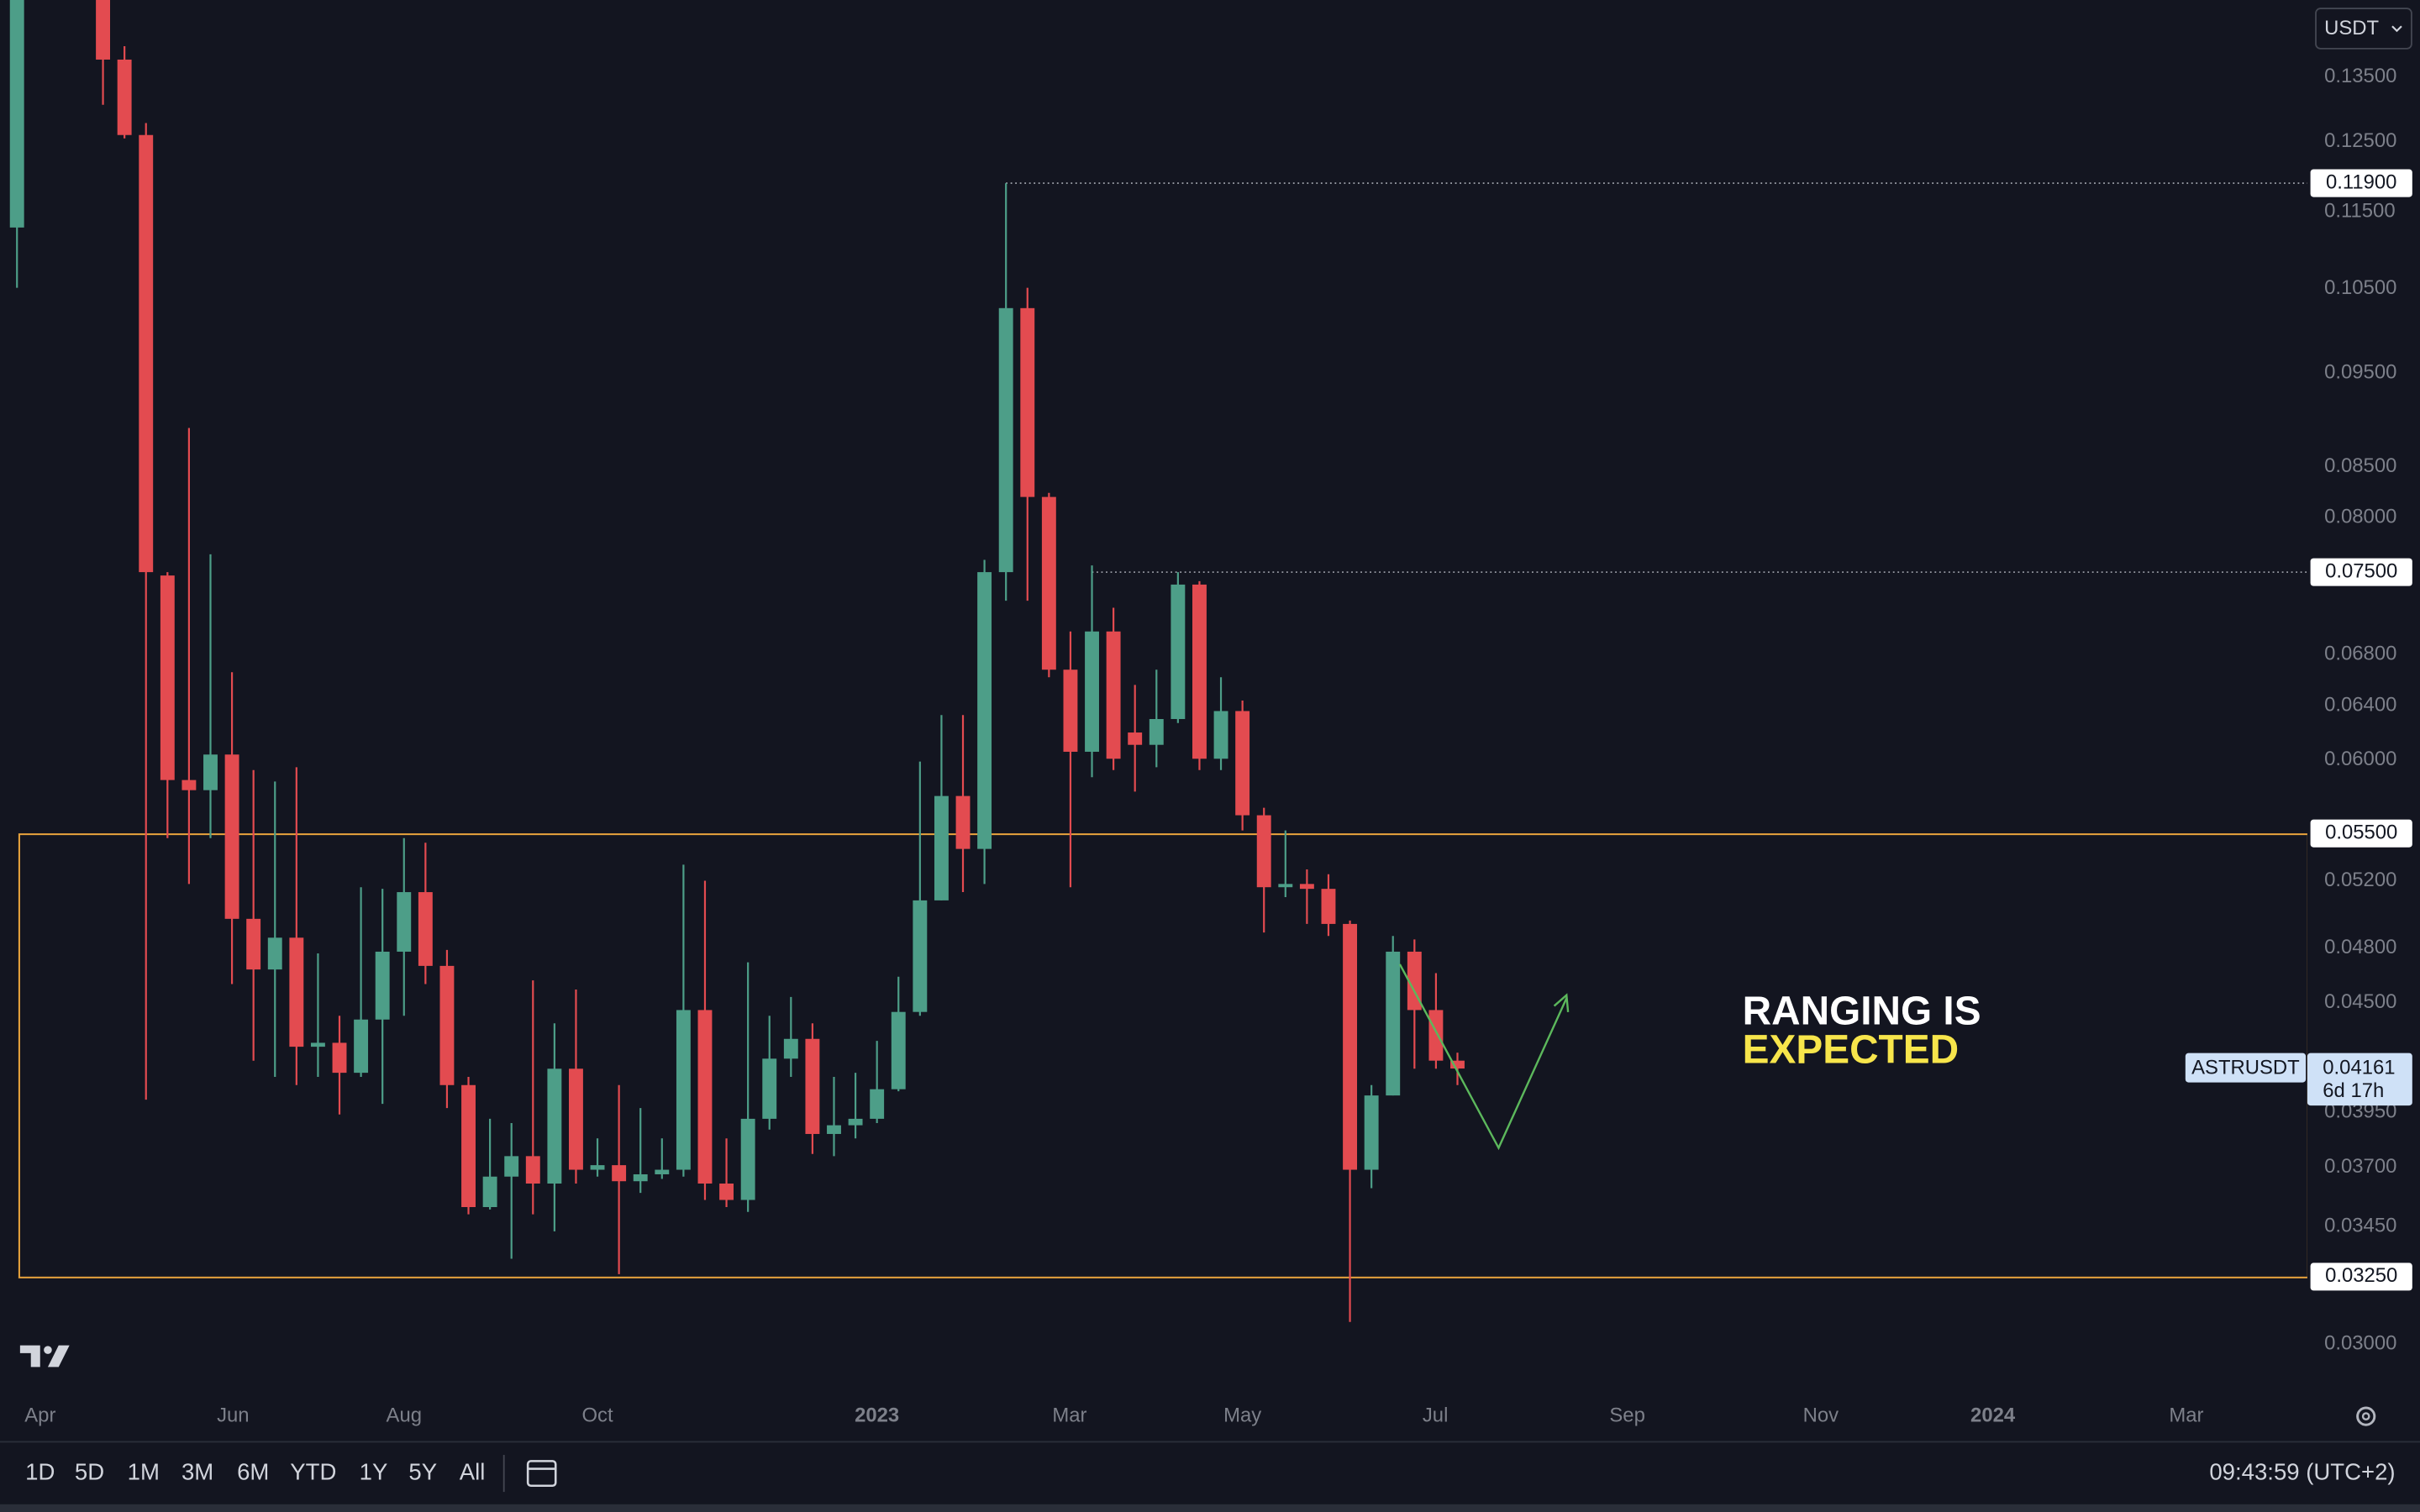  Describe the element at coordinates (44, 1356) in the screenshot. I see `logo` at that location.